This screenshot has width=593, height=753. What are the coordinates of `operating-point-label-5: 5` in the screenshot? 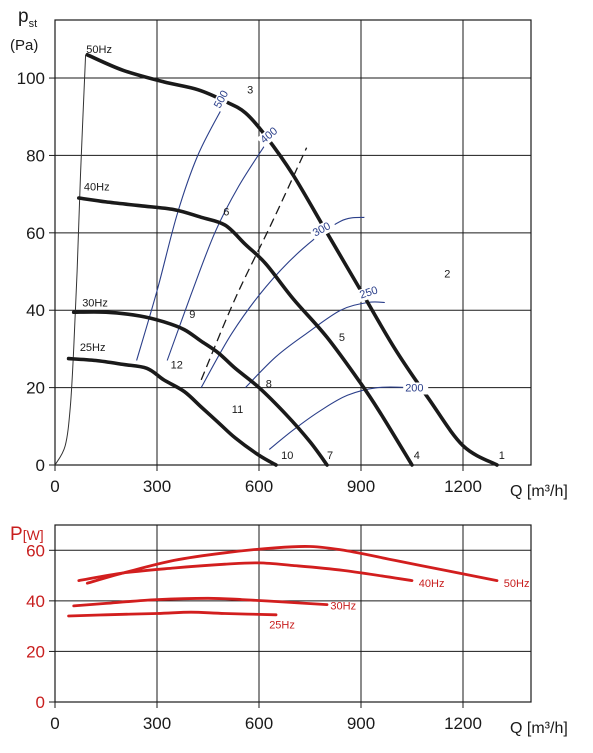 It's located at (342, 338).